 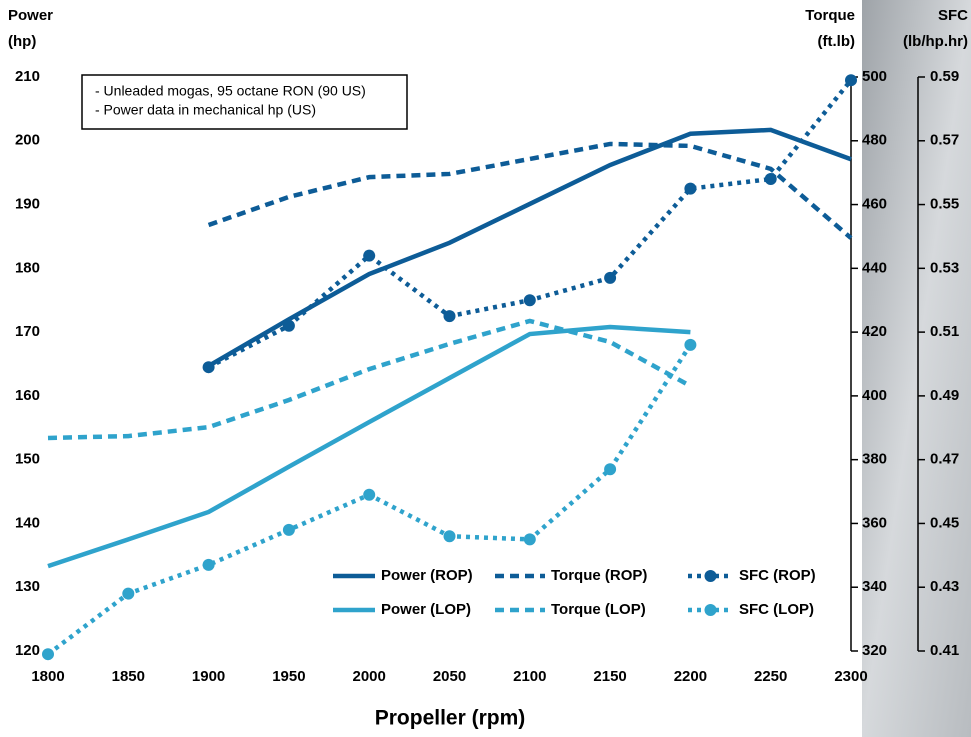 What do you see at coordinates (598, 609) in the screenshot?
I see `legend-label: Torque (LOP)` at bounding box center [598, 609].